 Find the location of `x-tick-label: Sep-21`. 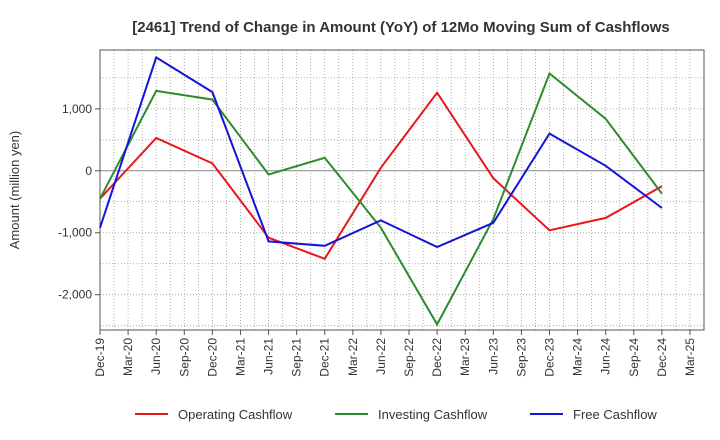

x-tick-label: Sep-21 is located at coordinates (297, 357).